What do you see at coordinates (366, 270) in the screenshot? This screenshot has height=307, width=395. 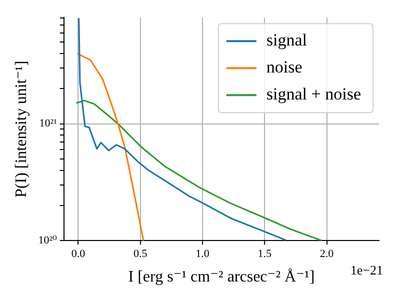 I see `text: 1e−21` at bounding box center [366, 270].